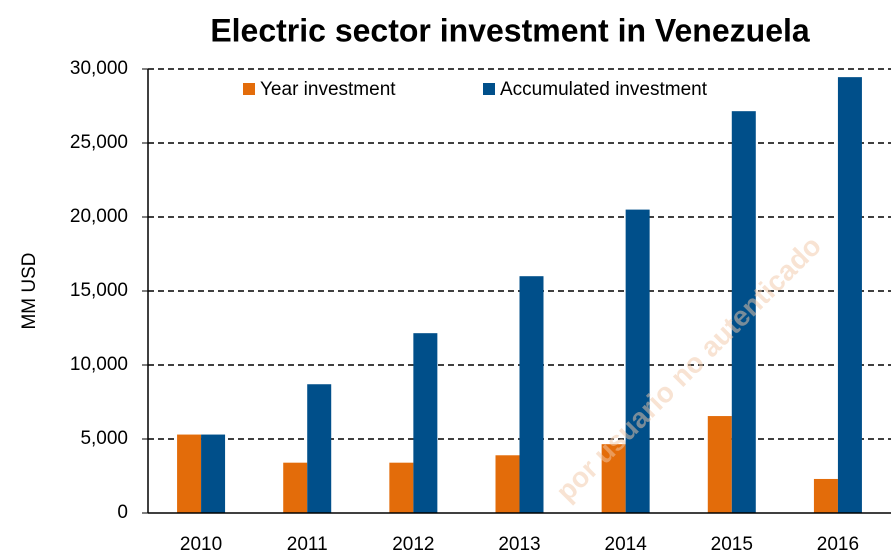 The width and height of the screenshot is (891, 555). What do you see at coordinates (510, 30) in the screenshot?
I see `chart-title: Electric sector investment in Venezuela` at bounding box center [510, 30].